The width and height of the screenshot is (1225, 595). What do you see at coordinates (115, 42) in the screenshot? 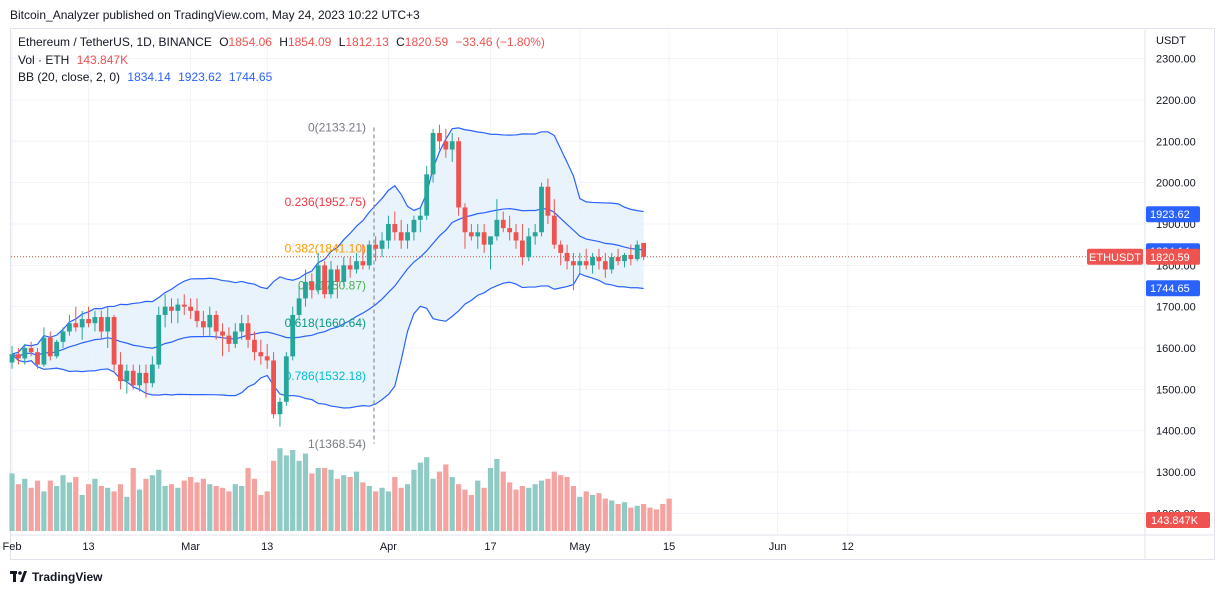
I see `symbol-name: Ethereum / TetherUS, 1D, BINANCE` at bounding box center [115, 42].